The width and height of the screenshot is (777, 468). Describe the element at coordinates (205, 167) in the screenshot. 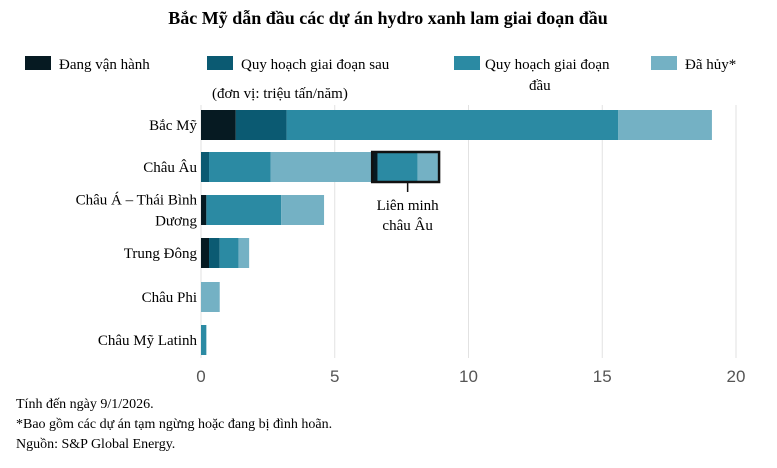

I see `bar-chau-au-quy-hoach-giai-doan-sau` at that location.